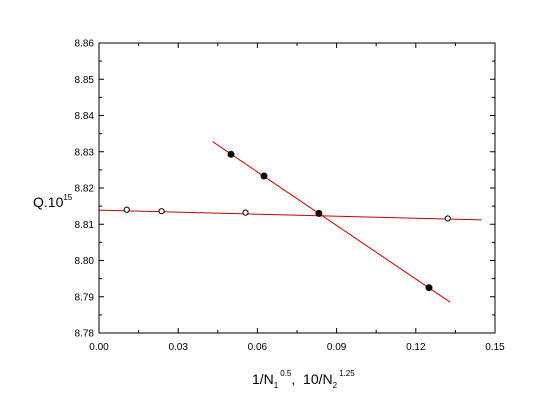 The height and width of the screenshot is (420, 546). What do you see at coordinates (85, 152) in the screenshot?
I see `y-tick-label: 8.83` at bounding box center [85, 152].